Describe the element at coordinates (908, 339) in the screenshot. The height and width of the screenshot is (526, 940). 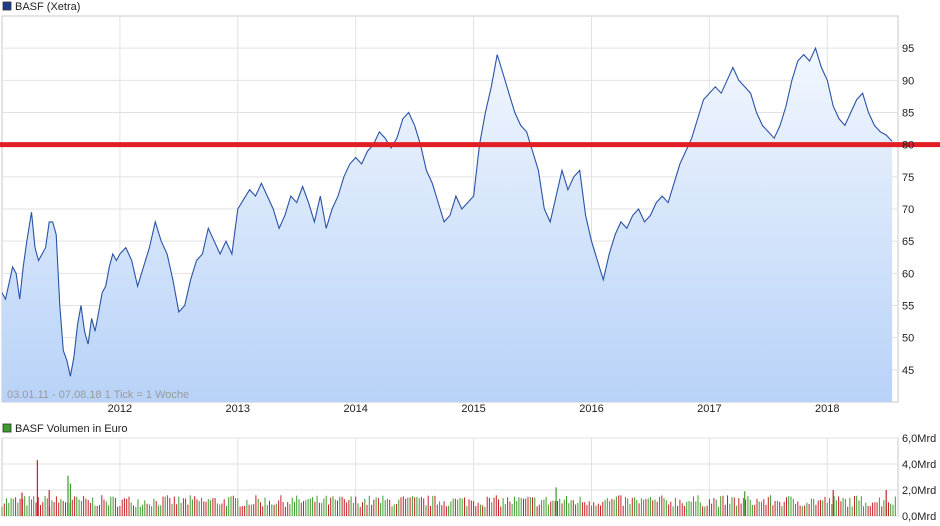
I see `price-y-tick-label: 50` at that location.